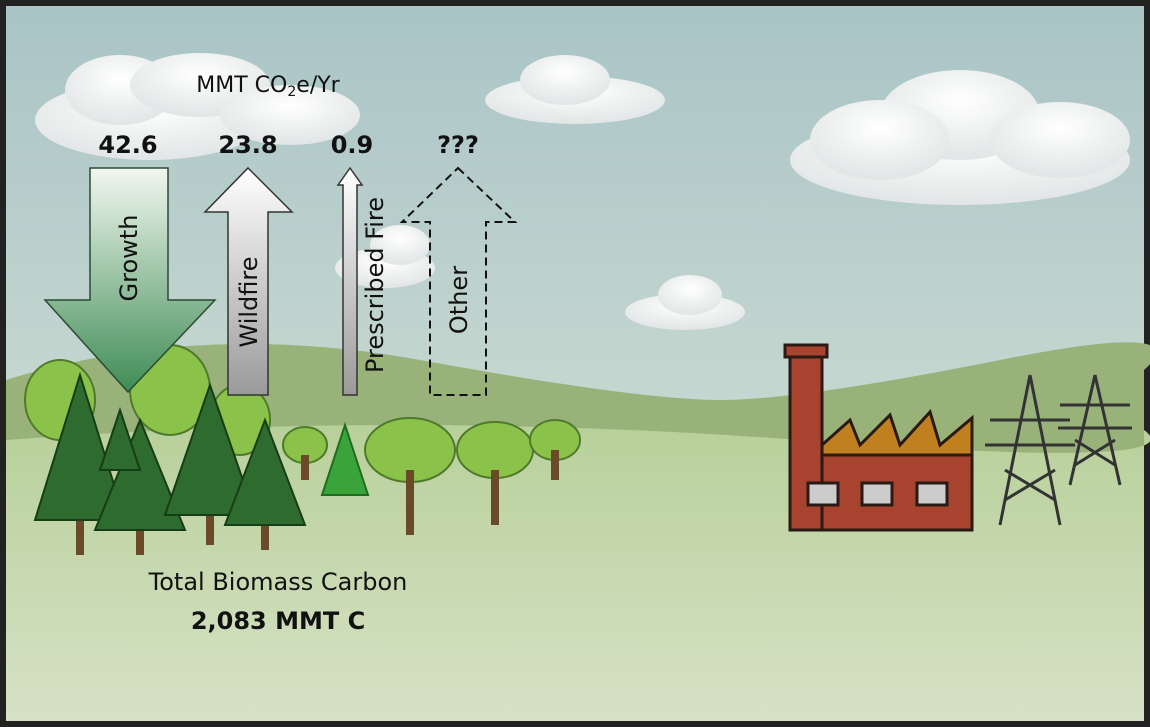  What do you see at coordinates (302, 449) in the screenshot?
I see `forest` at bounding box center [302, 449].